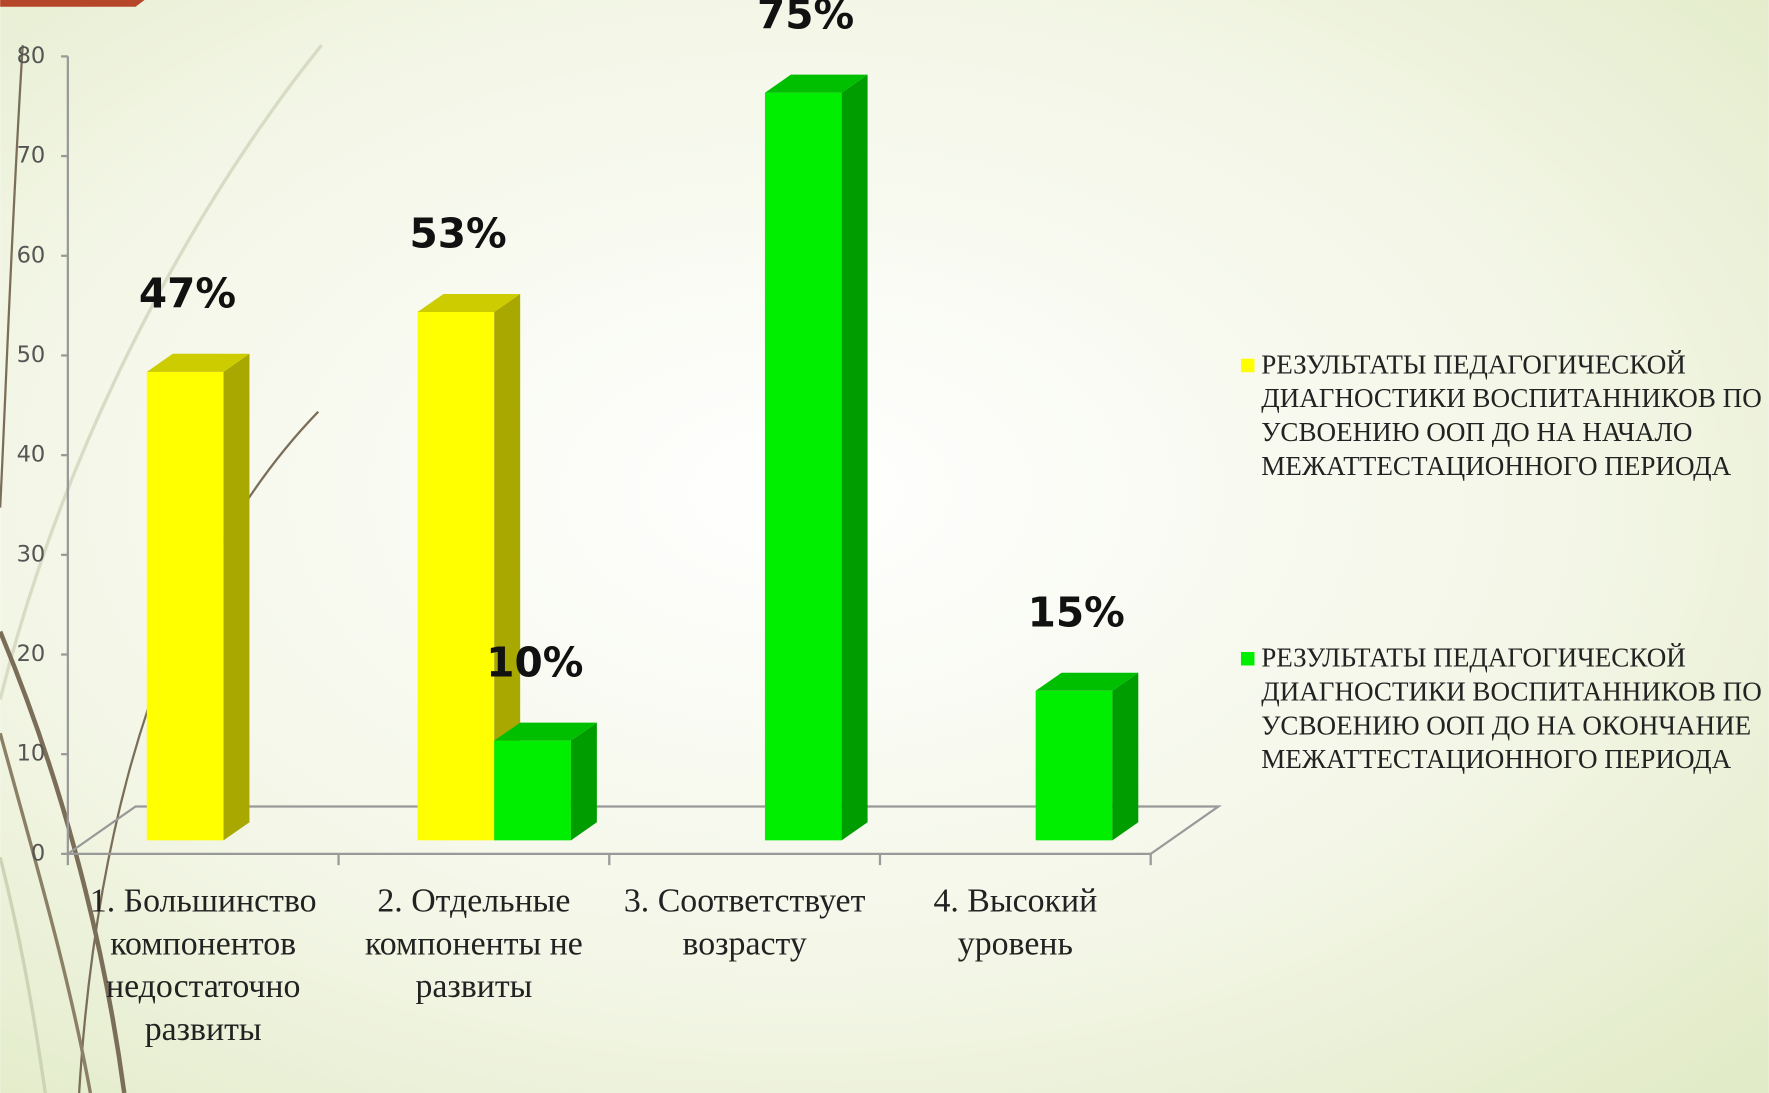 The width and height of the screenshot is (1769, 1093). Describe the element at coordinates (187, 294) in the screenshot. I see `data-label: 47%` at that location.